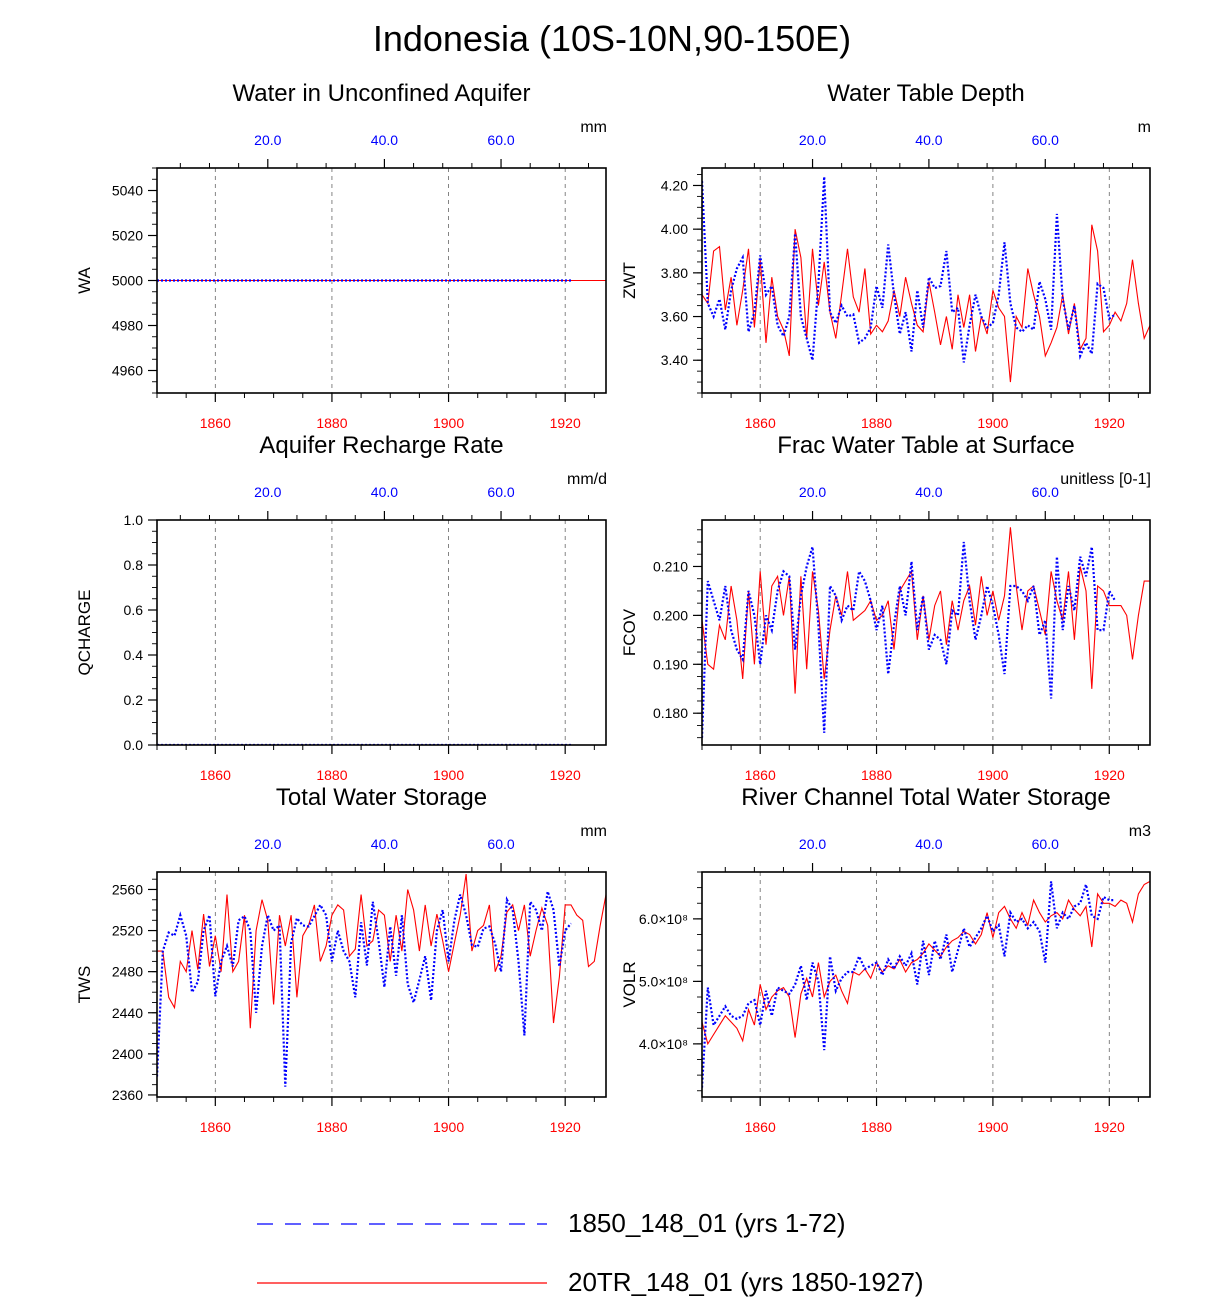  I want to click on y-tick-label: 3.60, so click(674, 317).